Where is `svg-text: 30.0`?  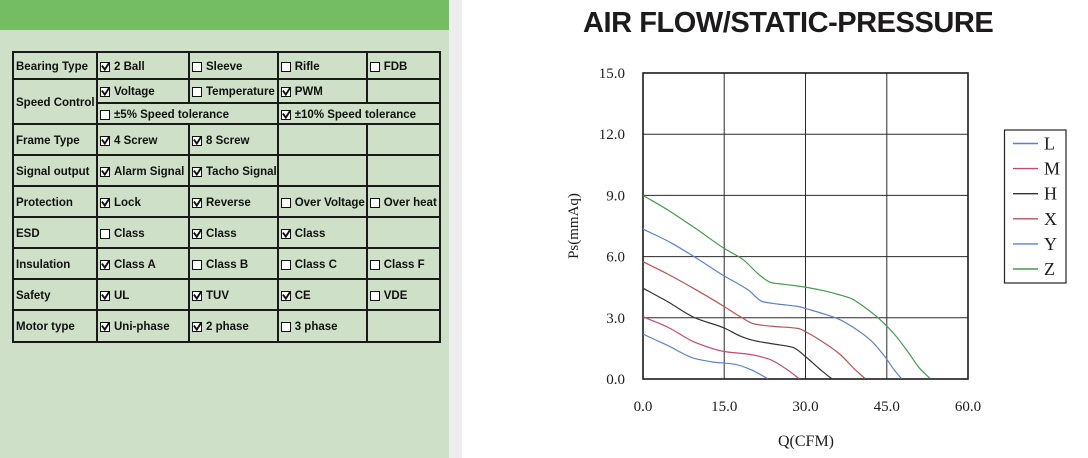 svg-text: 30.0 is located at coordinates (805, 407).